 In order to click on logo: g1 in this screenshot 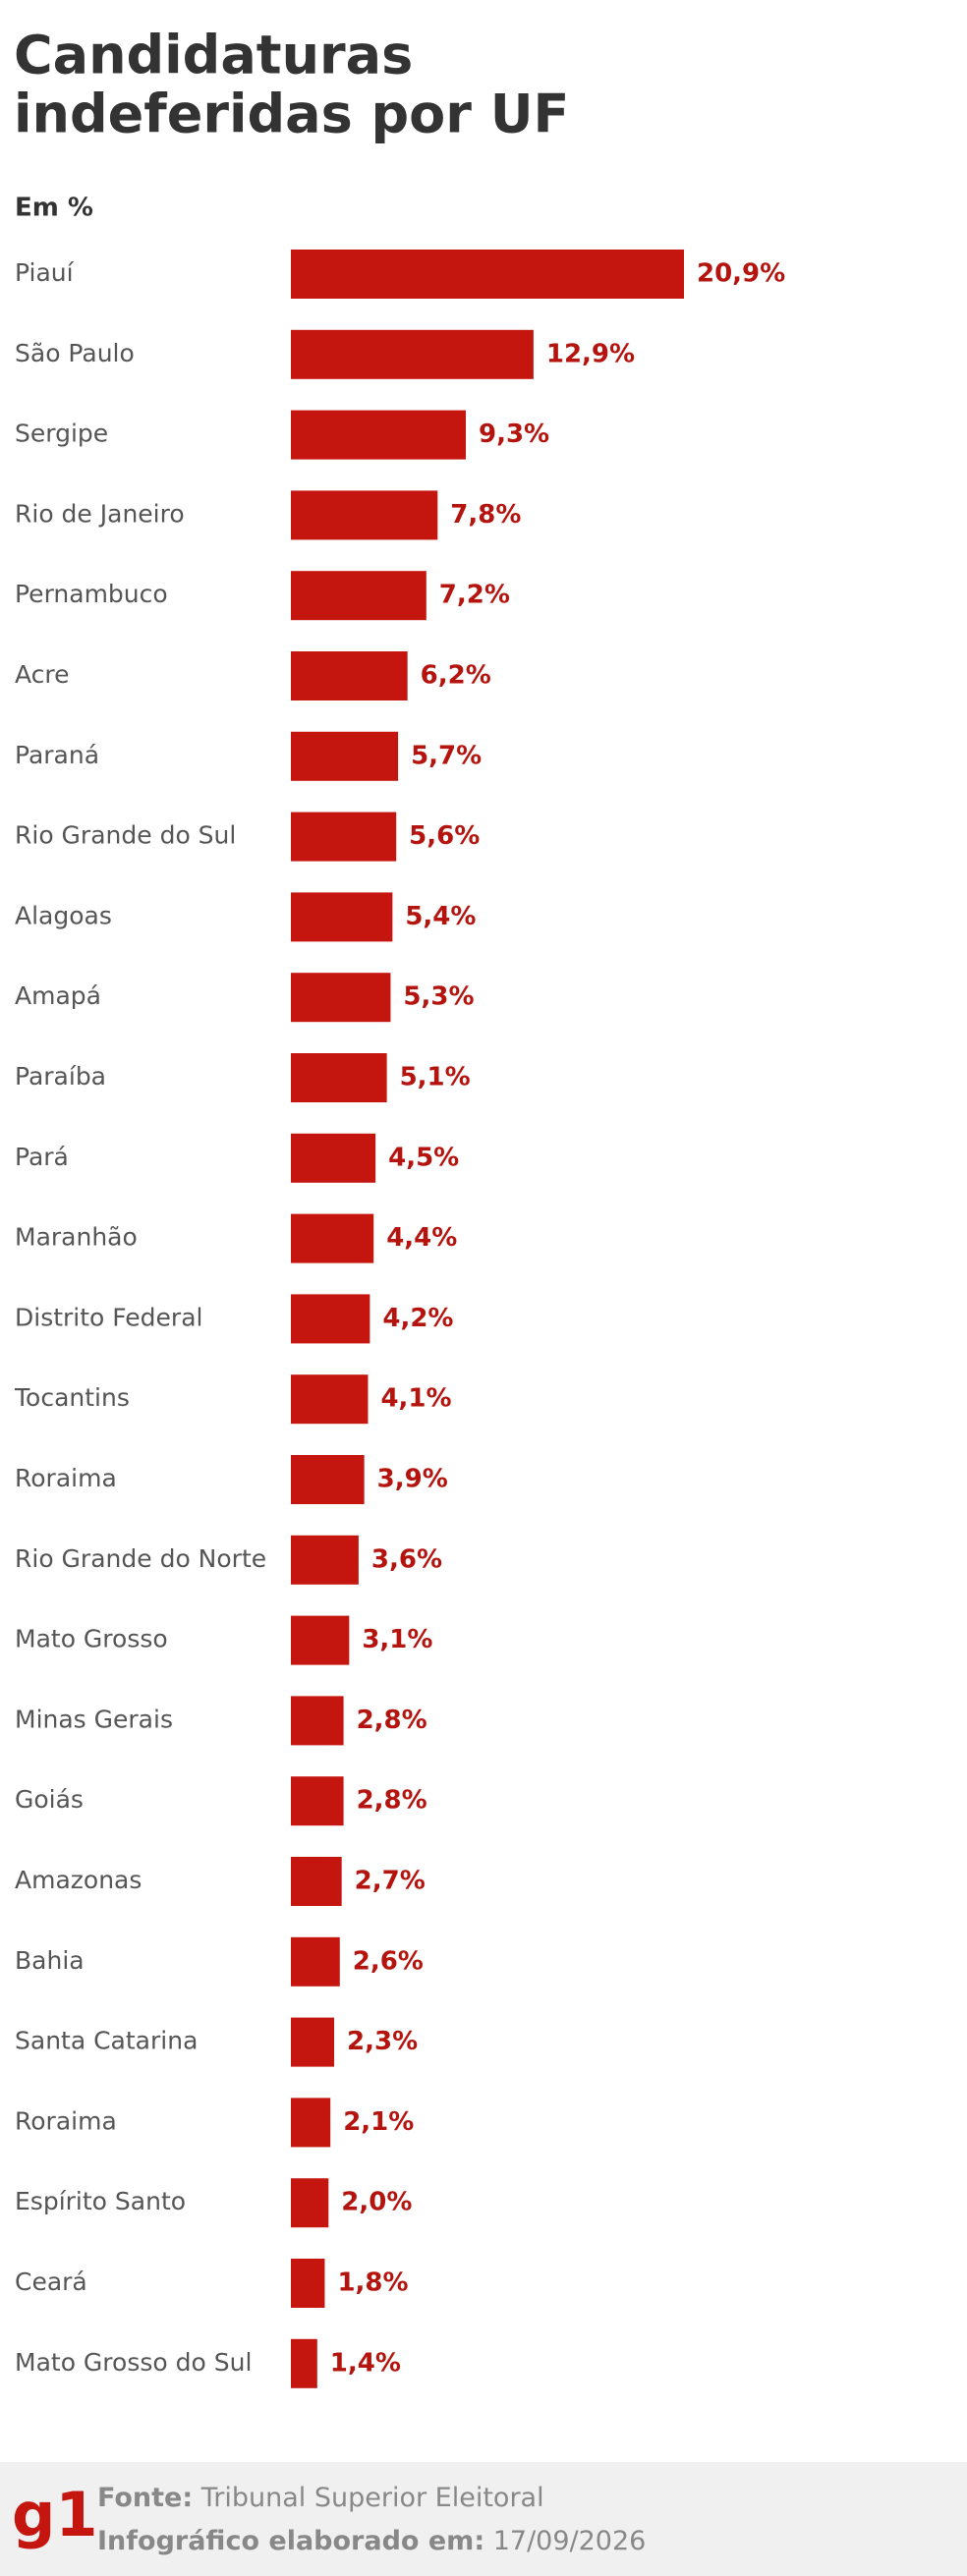, I will do `click(55, 2514)`.